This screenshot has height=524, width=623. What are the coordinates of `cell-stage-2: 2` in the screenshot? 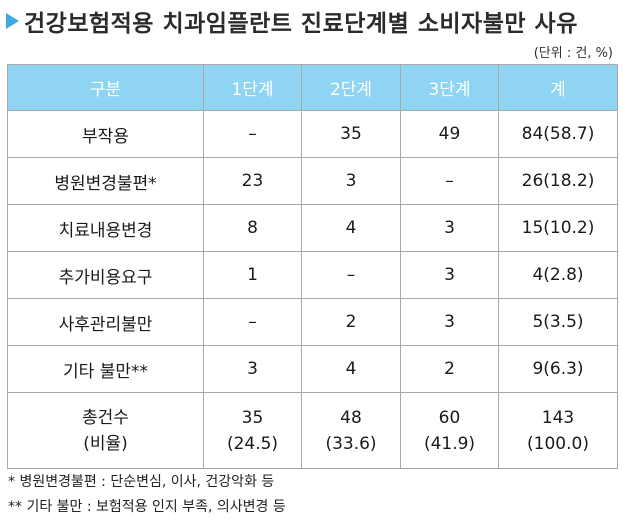 It's located at (351, 322).